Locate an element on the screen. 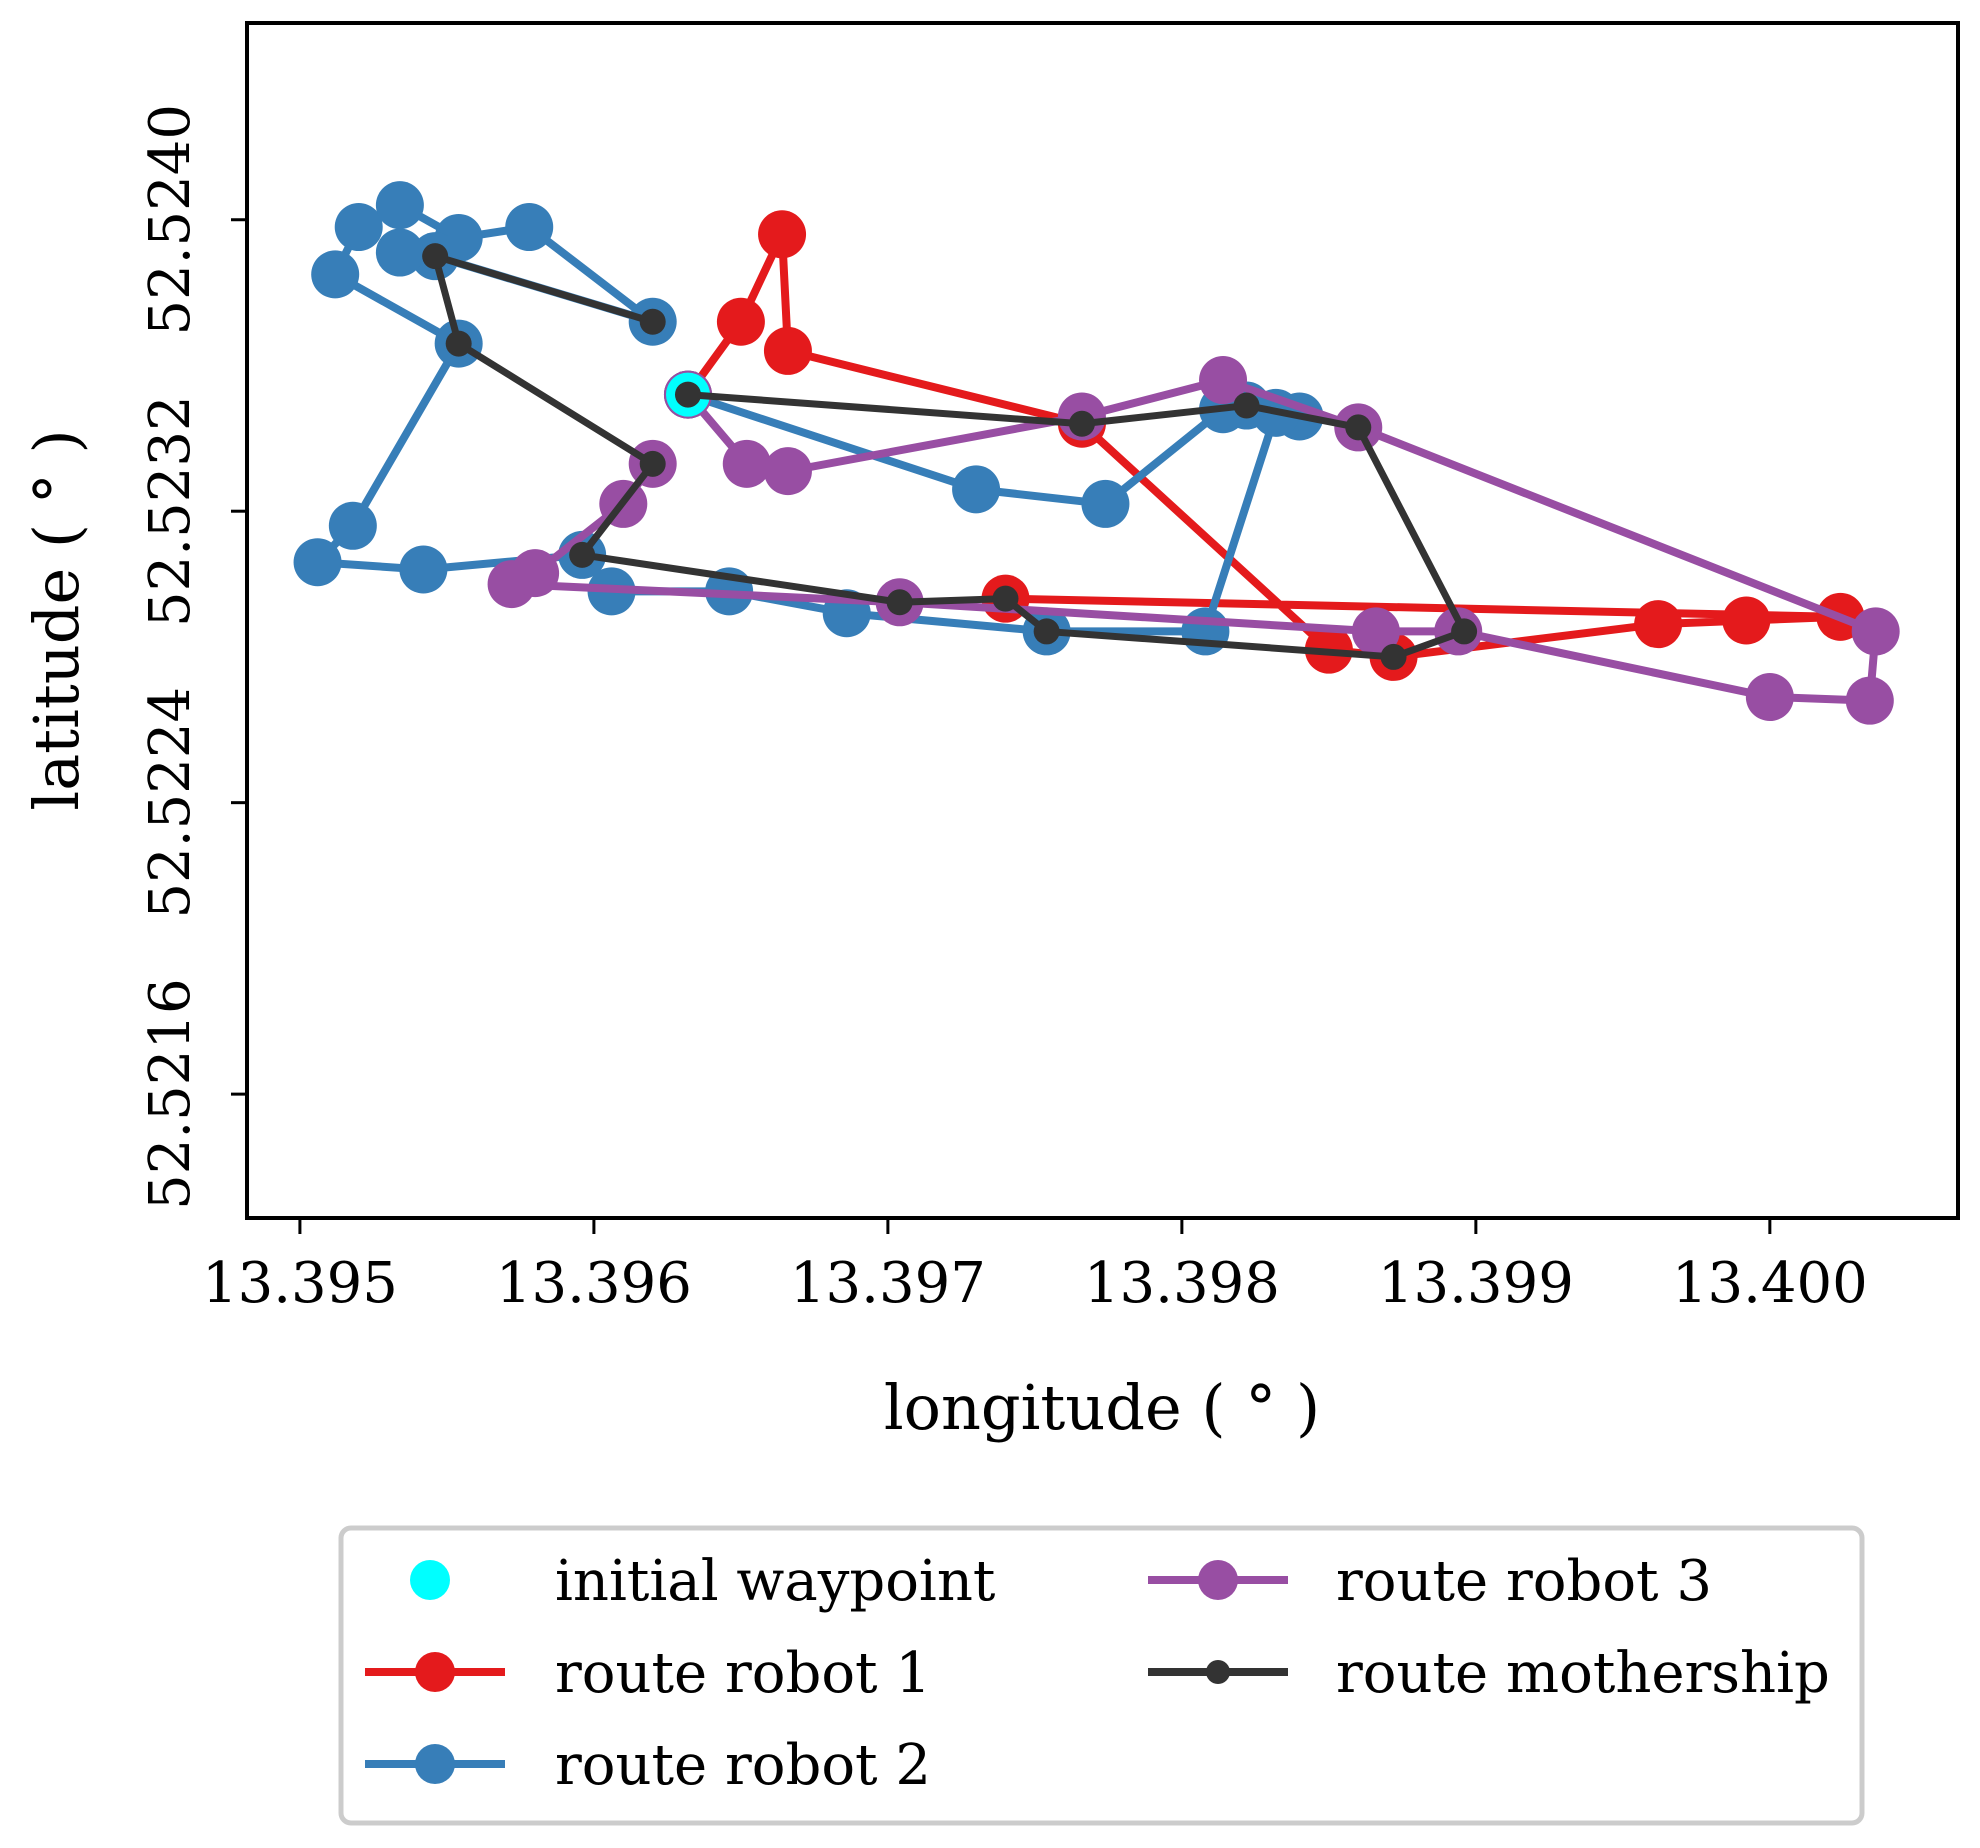  y-axis-label: latitude ( ° ) is located at coordinates (56, 619).